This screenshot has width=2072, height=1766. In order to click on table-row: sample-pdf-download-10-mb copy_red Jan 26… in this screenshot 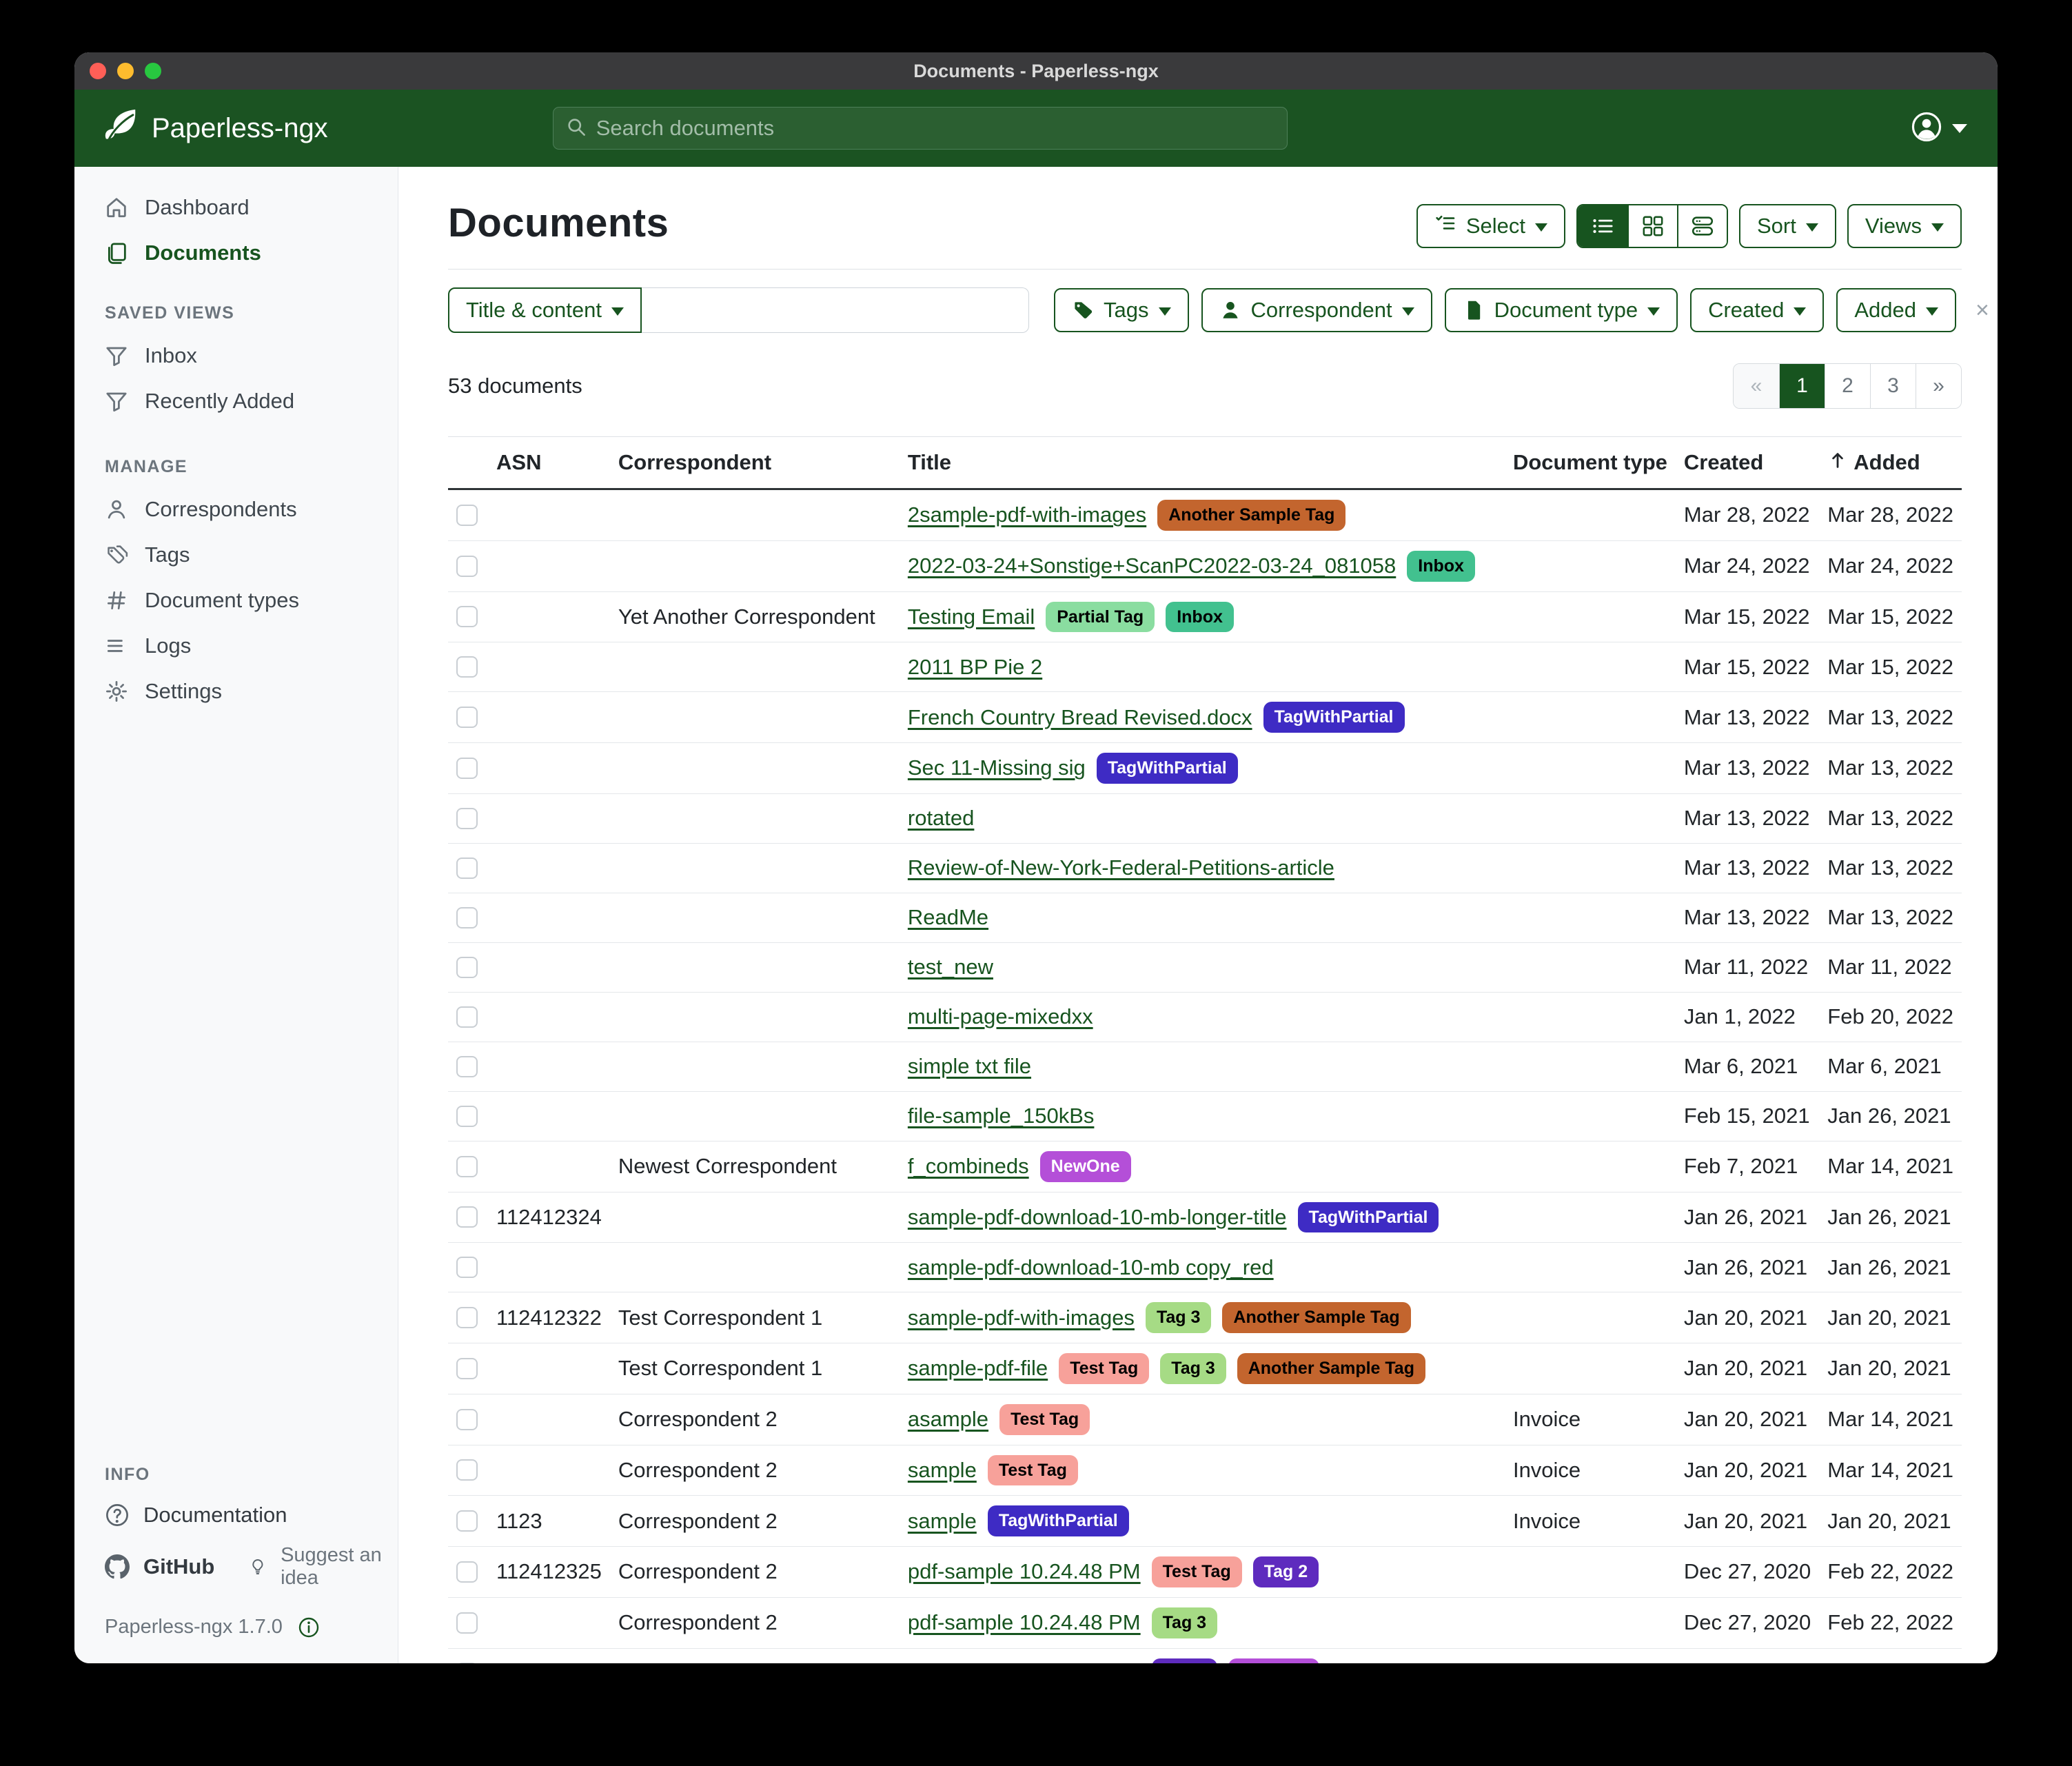, I will do `click(1205, 1267)`.